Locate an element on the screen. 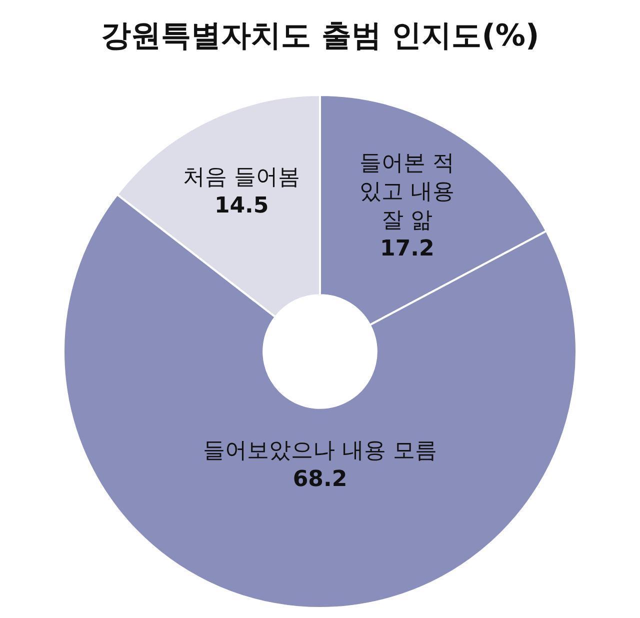  data-label: 14.5 is located at coordinates (241, 205).